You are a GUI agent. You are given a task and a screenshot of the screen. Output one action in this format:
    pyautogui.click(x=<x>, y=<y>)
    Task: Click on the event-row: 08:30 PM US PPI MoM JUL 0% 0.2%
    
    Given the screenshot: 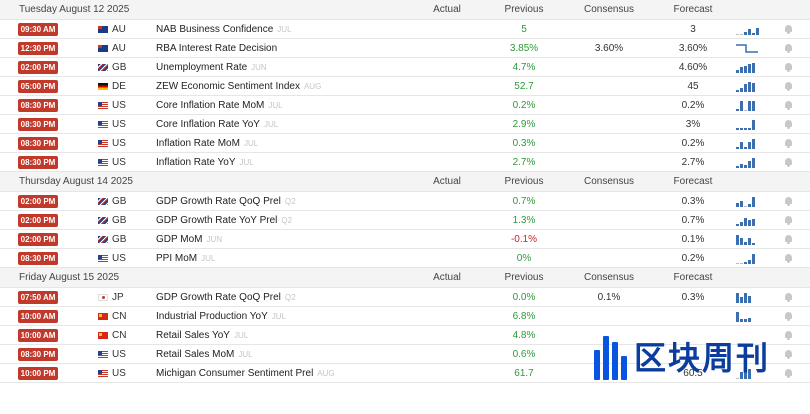 What is the action you would take?
    pyautogui.click(x=405, y=258)
    